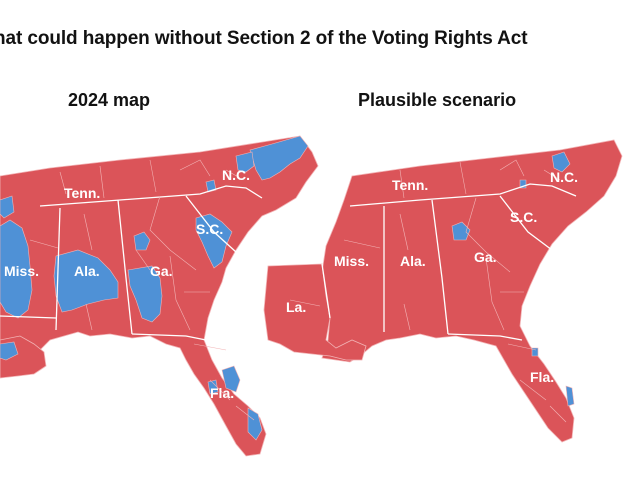  Describe the element at coordinates (7, 207) in the screenshot. I see `district-dem-ms-upper` at that location.